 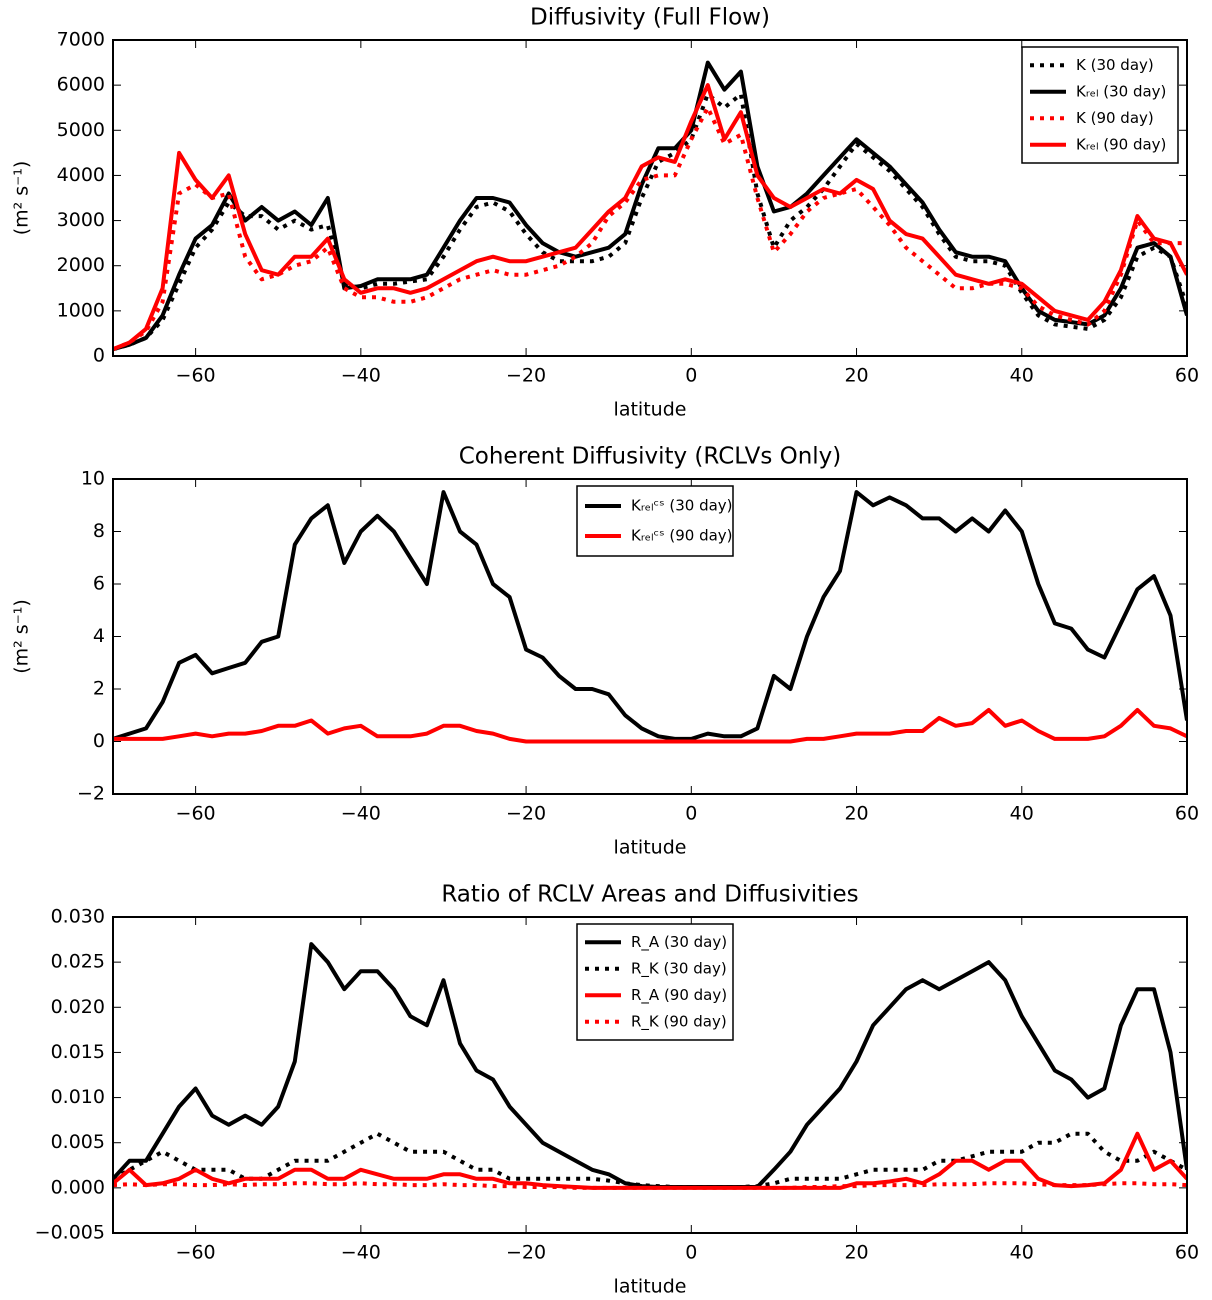 I want to click on y-tick-label: 4, so click(x=99, y=636).